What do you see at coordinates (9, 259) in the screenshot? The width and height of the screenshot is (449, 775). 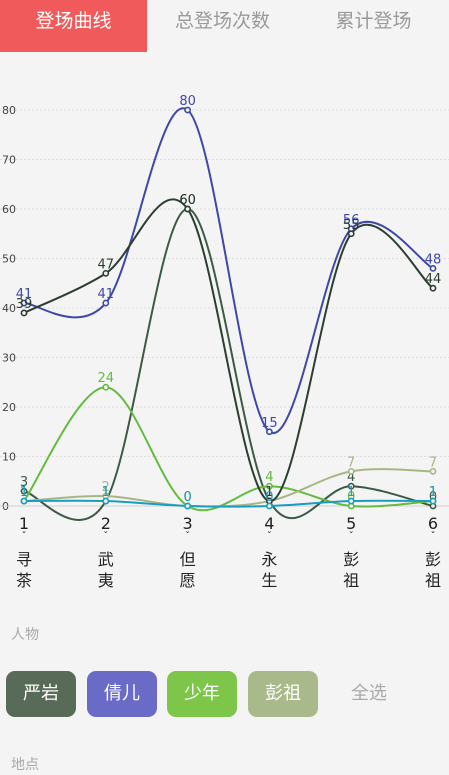 I see `y-tick-label: 50` at bounding box center [9, 259].